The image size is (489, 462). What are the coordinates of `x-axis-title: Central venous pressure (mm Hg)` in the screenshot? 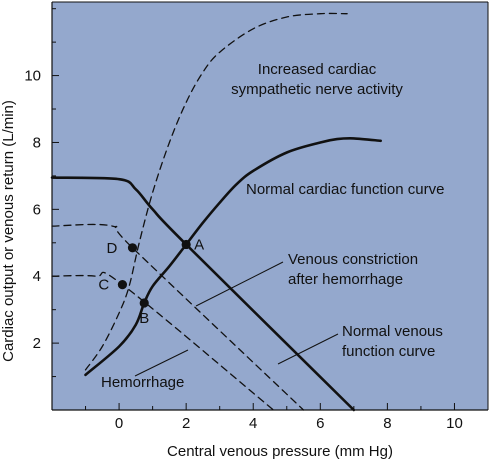 It's located at (280, 451).